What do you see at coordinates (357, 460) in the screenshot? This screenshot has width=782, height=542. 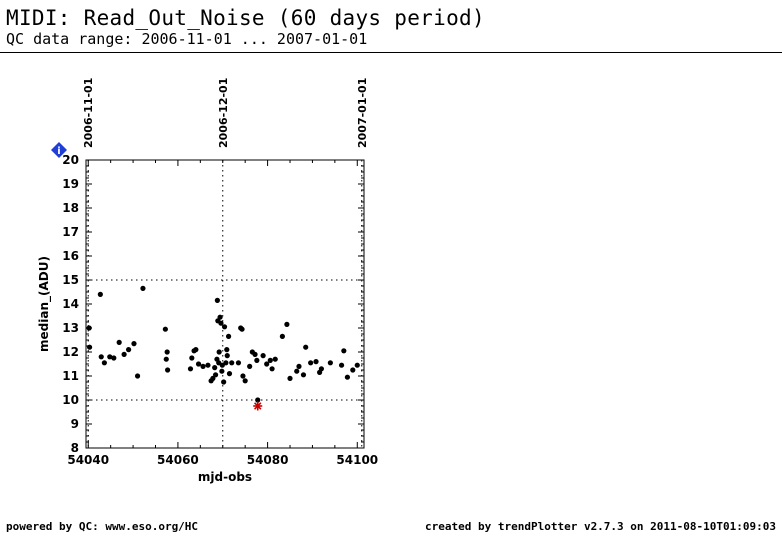 I see `x-tick-label: 54100` at bounding box center [357, 460].